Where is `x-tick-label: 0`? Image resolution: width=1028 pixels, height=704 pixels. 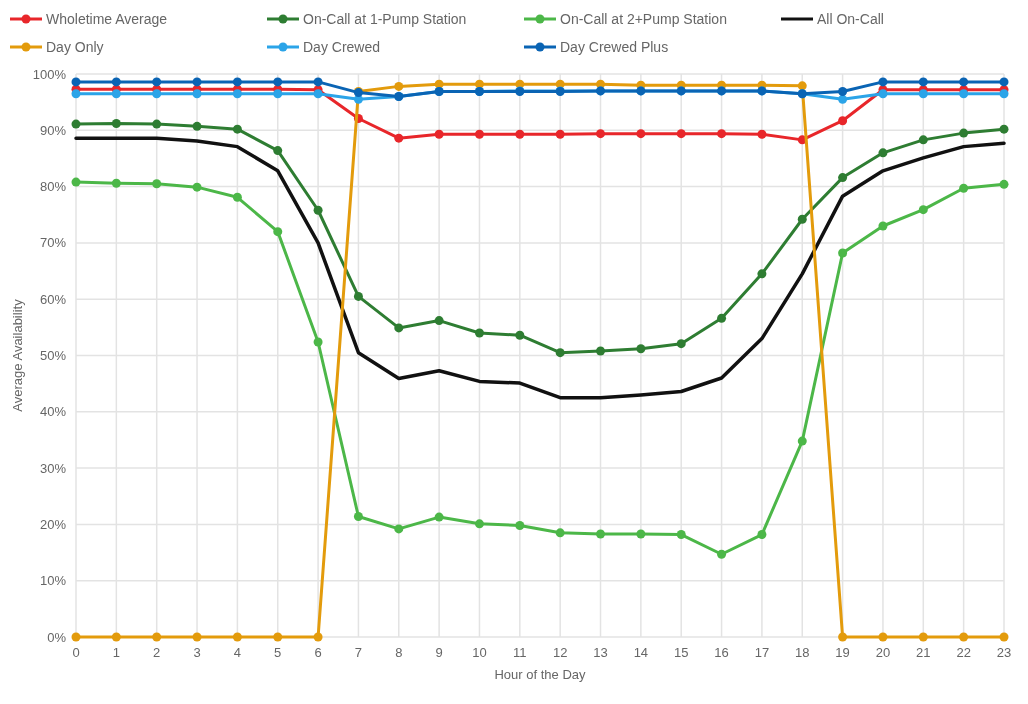
x-tick-label: 0 is located at coordinates (76, 652).